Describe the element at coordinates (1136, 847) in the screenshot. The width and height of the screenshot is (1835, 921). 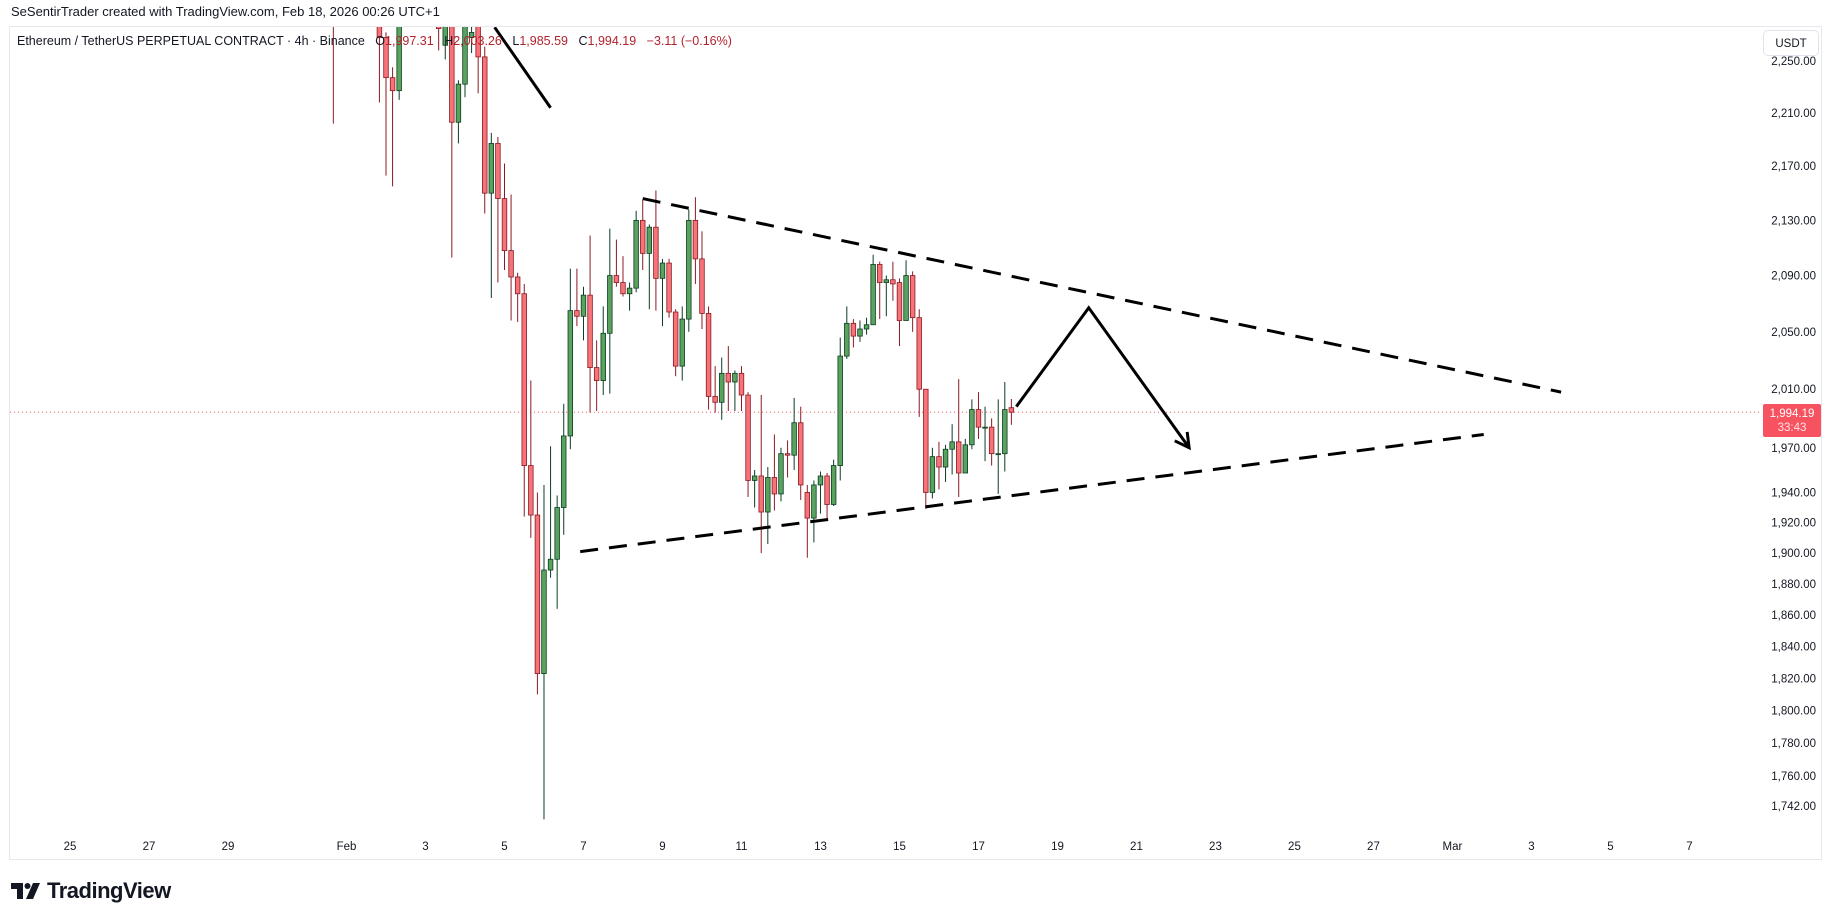
I see `time-tick-label: 21` at that location.